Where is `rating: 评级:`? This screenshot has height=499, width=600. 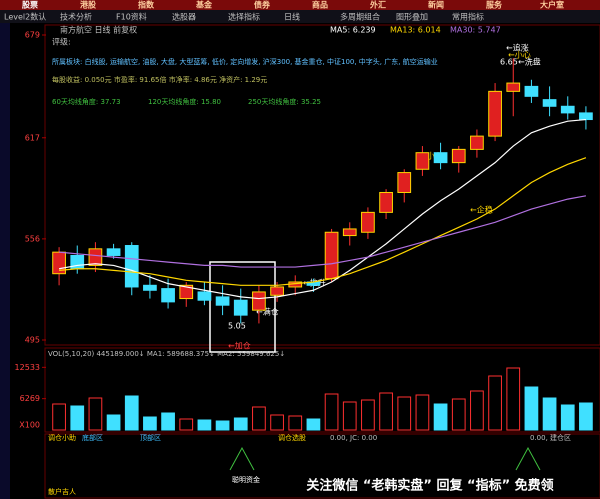 rating: 评级: is located at coordinates (61, 42).